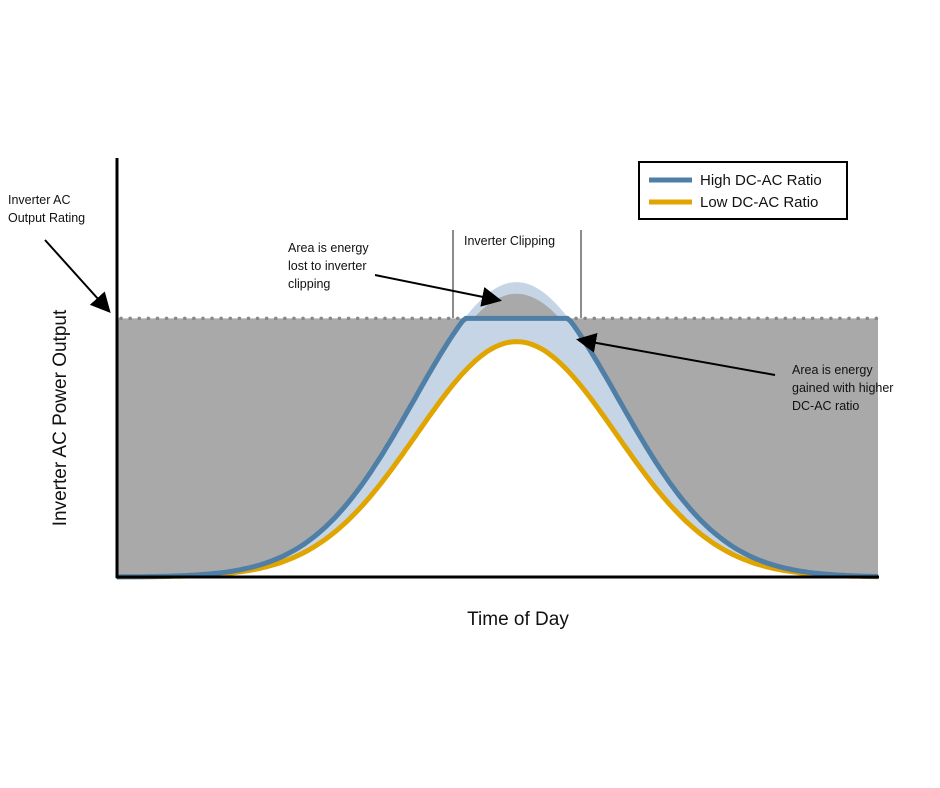  I want to click on gained-label-3: DC-AC ratio, so click(825, 406).